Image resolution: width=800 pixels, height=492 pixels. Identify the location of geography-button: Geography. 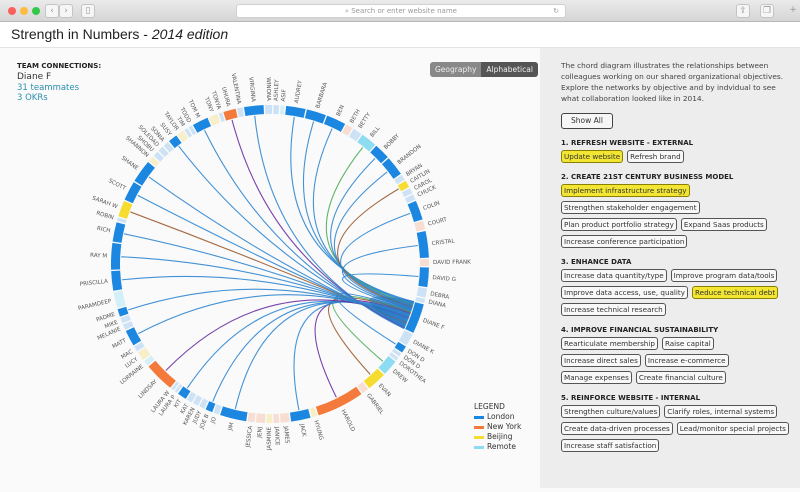
(456, 69).